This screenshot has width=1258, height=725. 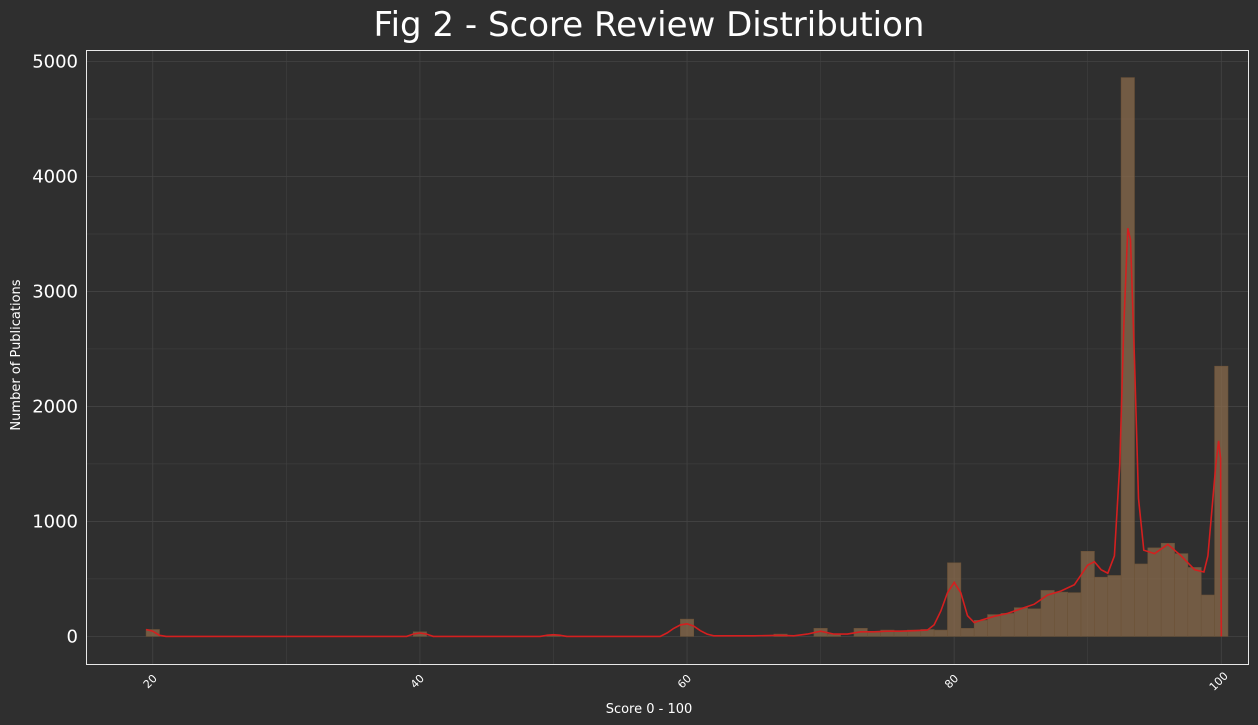 I want to click on y-tick-label: 3000, so click(x=55, y=291).